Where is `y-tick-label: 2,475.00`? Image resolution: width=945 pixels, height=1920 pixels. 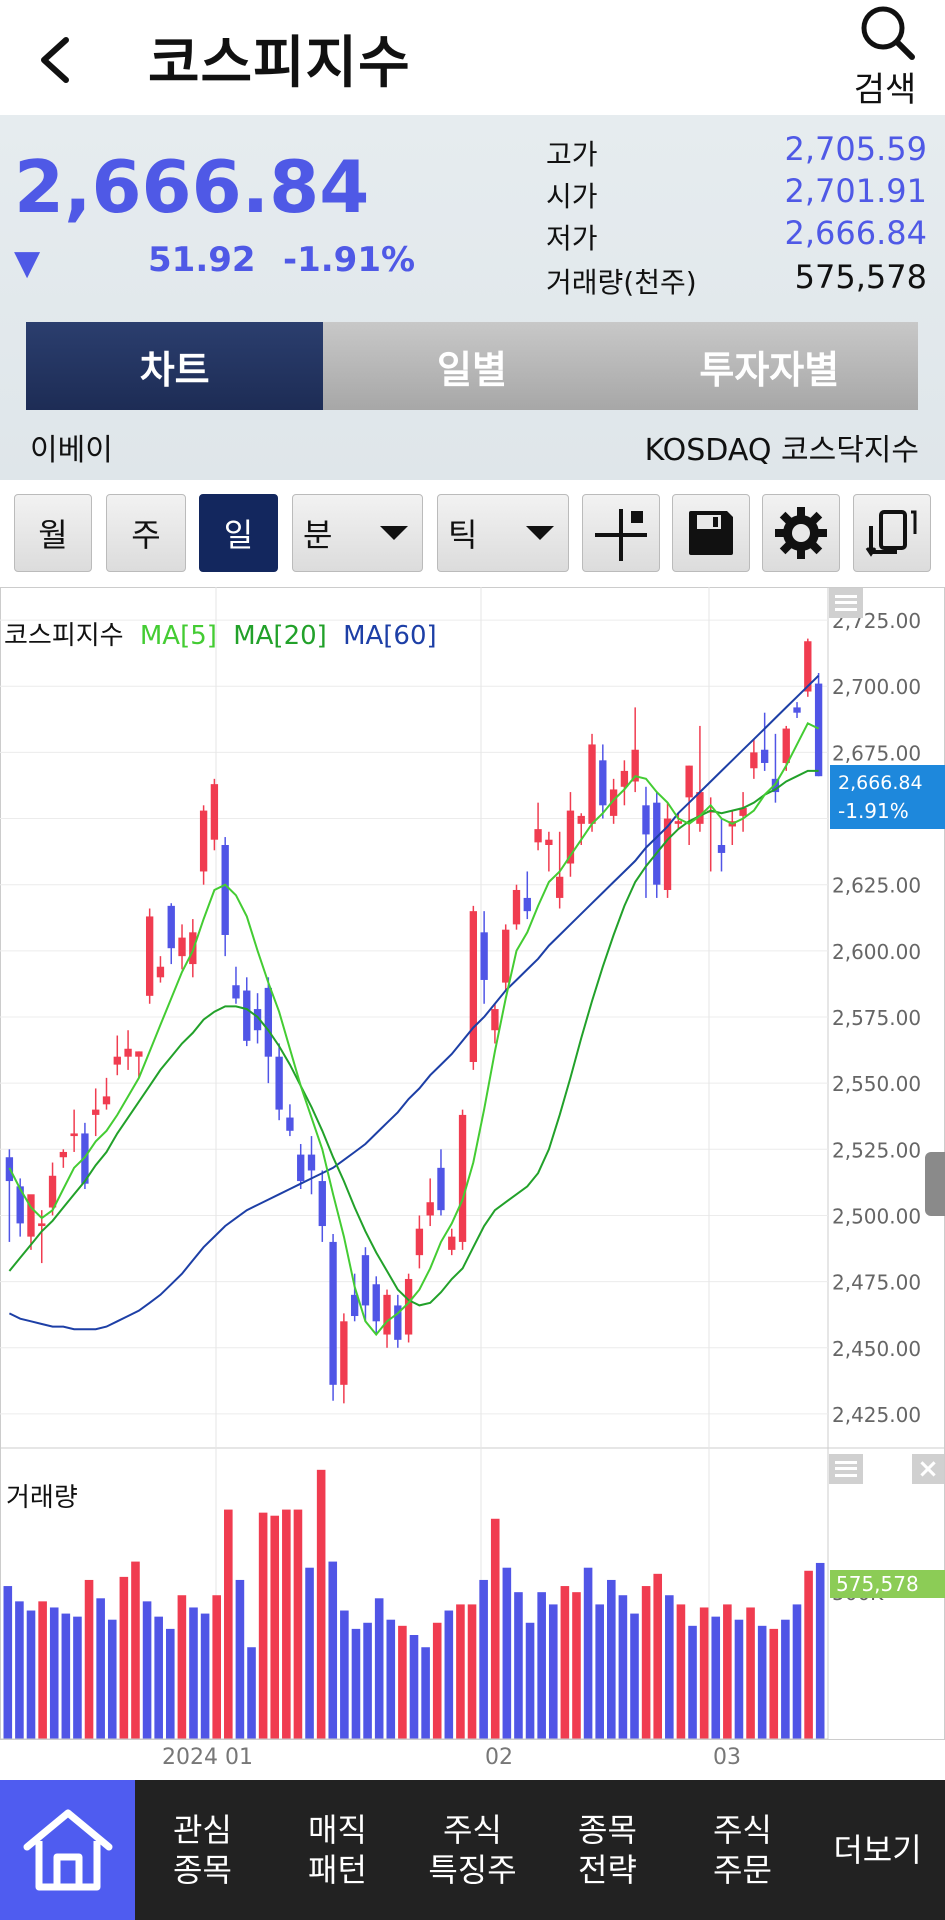
y-tick-label: 2,475.00 is located at coordinates (876, 1283).